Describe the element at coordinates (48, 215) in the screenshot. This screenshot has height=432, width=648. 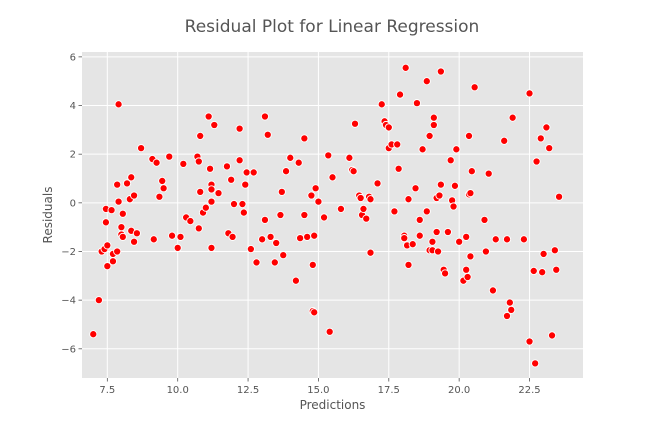
I see `y-axis-label: Residuals` at that location.